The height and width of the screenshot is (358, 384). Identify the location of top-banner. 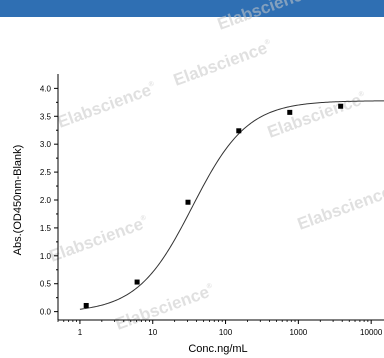
(192, 8).